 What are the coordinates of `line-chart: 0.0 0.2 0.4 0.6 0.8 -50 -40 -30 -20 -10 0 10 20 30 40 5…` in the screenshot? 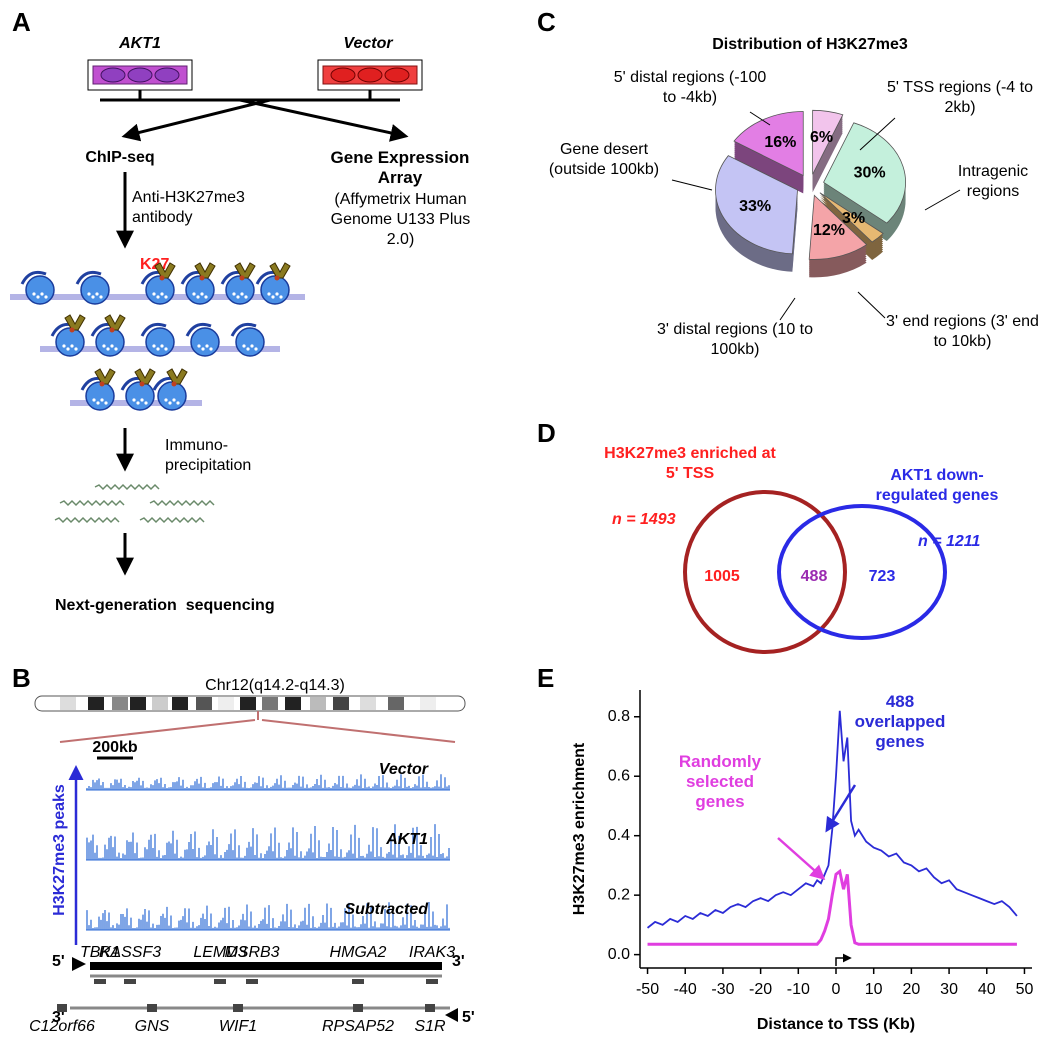 It's located at (802, 861).